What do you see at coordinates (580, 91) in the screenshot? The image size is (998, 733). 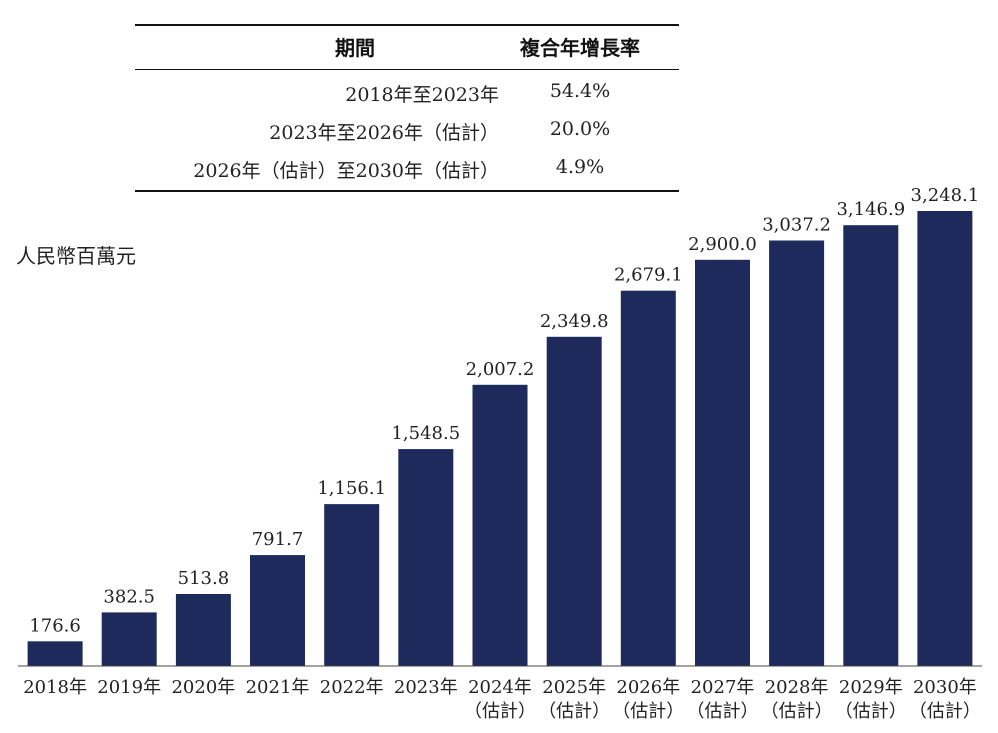 I see `row-rate: 54.4%` at bounding box center [580, 91].